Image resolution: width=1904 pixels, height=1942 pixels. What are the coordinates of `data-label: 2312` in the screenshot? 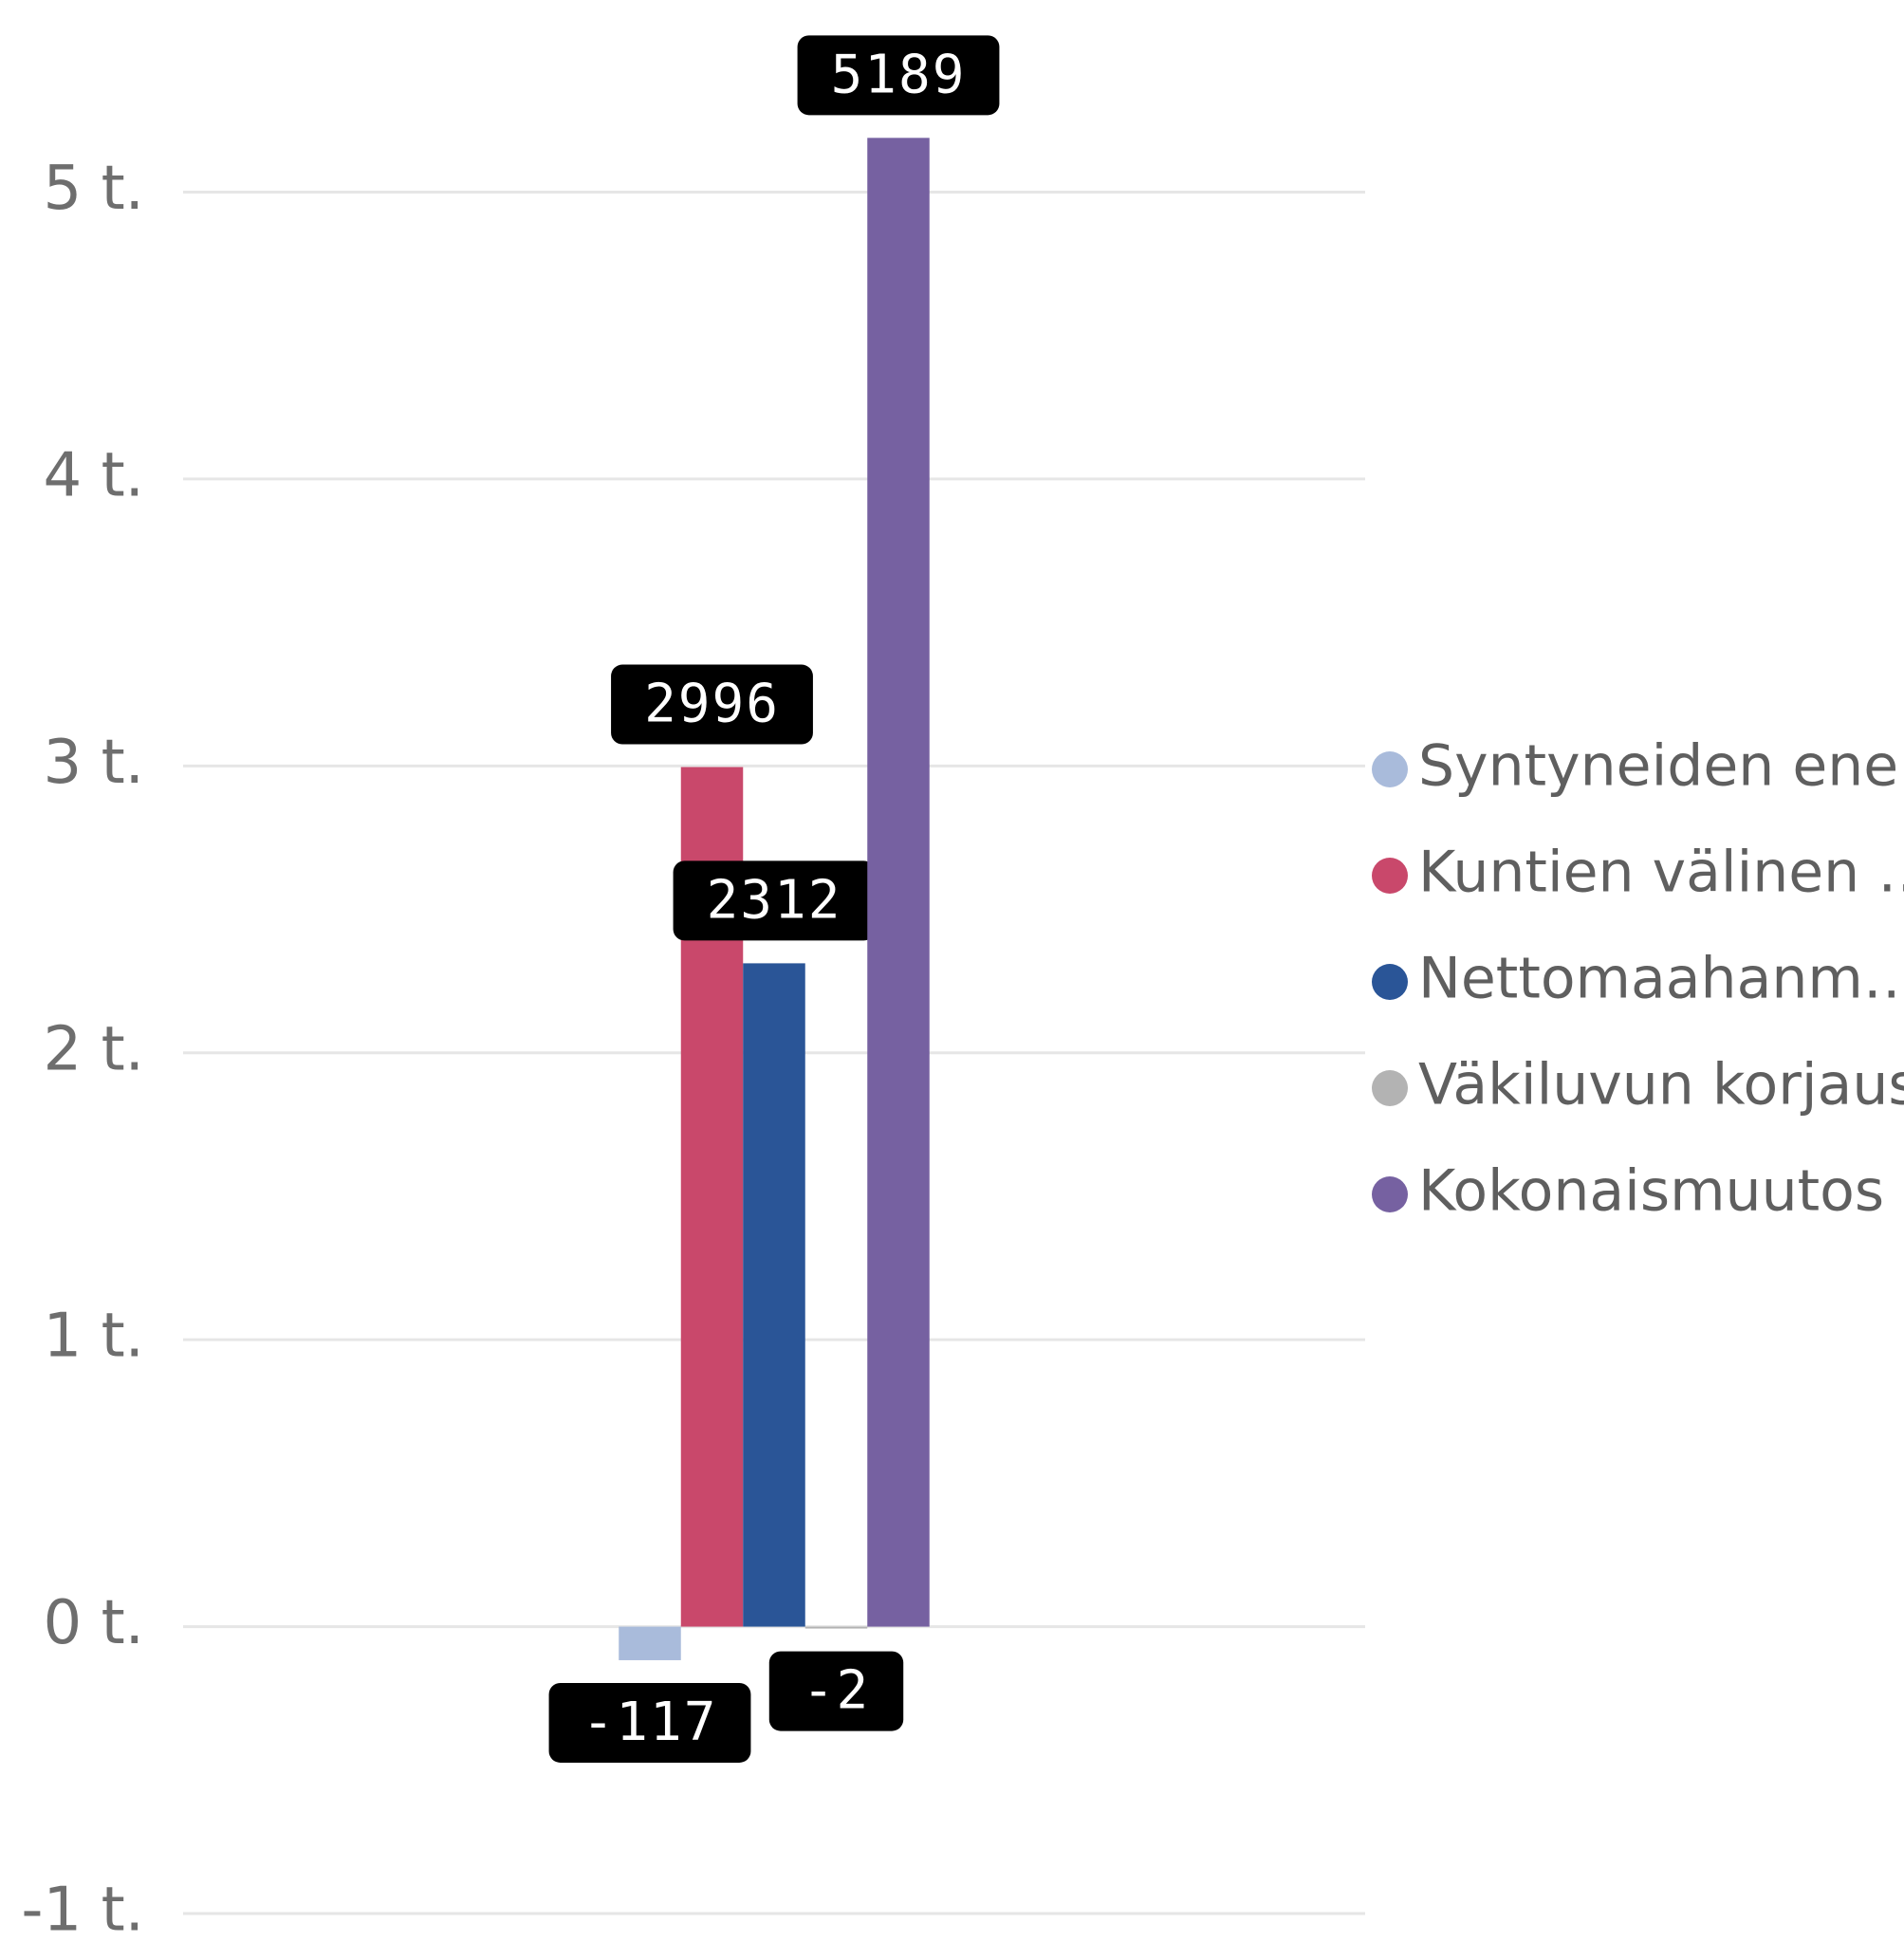 It's located at (774, 900).